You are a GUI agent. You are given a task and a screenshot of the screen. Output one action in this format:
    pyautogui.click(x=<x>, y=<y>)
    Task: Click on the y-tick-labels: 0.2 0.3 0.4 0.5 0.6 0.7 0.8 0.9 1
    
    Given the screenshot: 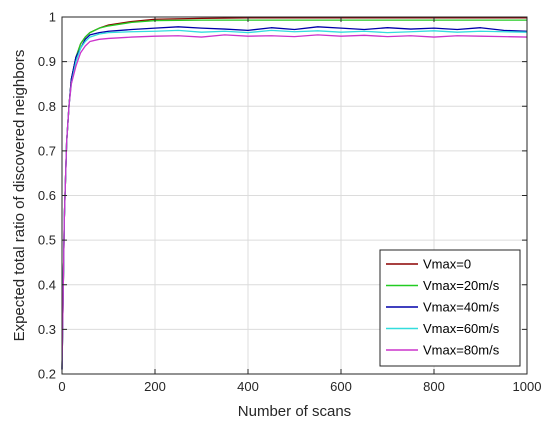 What is the action you would take?
    pyautogui.click(x=47, y=196)
    